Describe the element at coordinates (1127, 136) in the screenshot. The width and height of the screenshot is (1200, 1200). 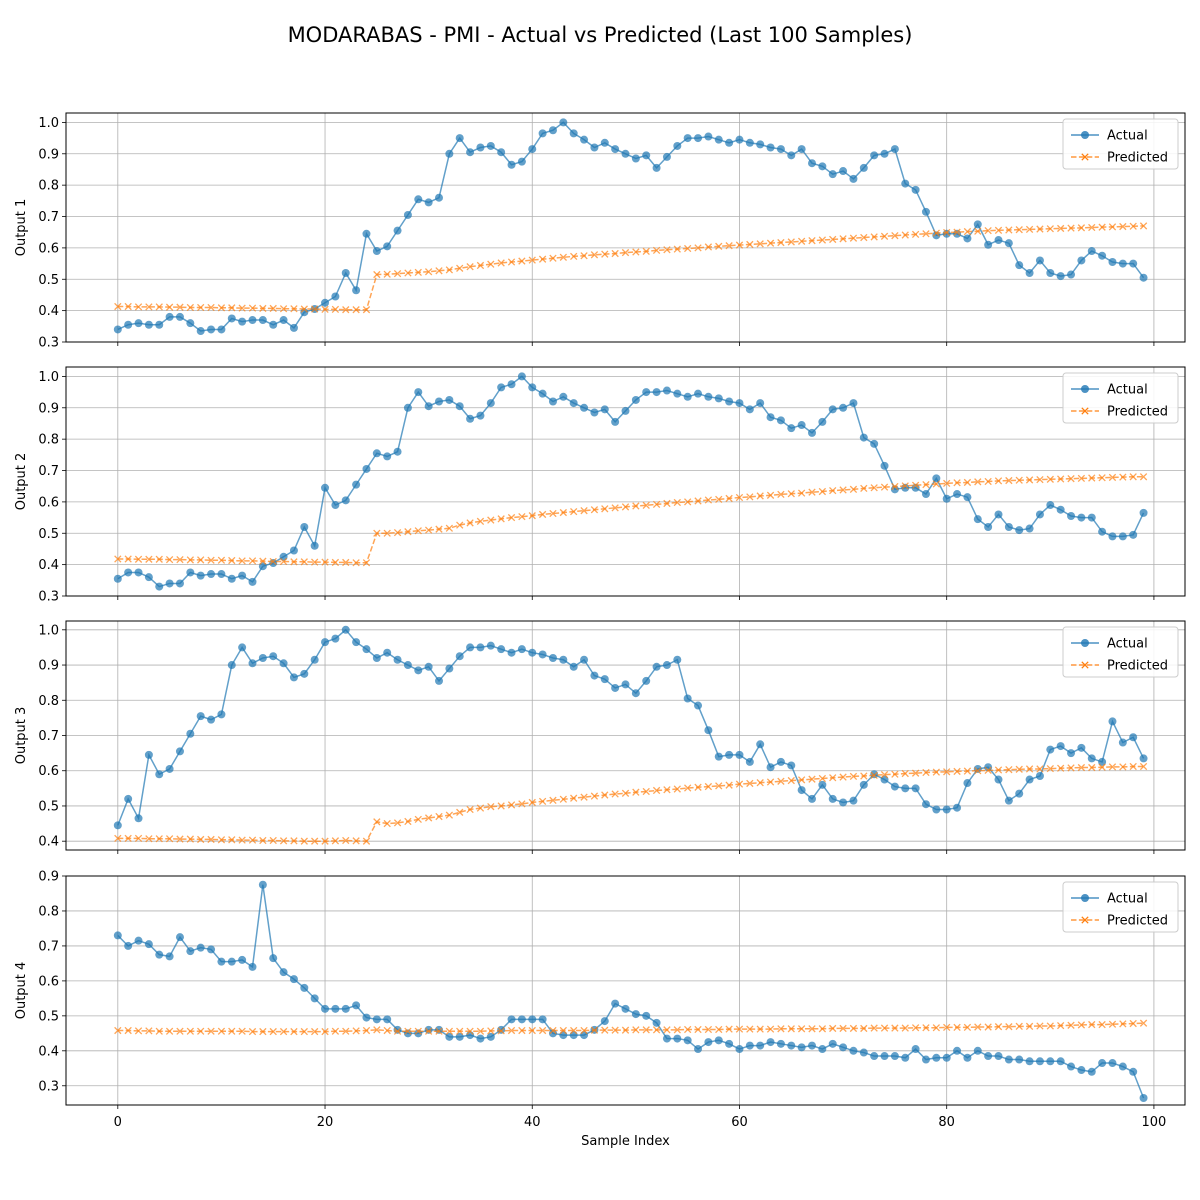
I see `legend-label: Actual` at that location.